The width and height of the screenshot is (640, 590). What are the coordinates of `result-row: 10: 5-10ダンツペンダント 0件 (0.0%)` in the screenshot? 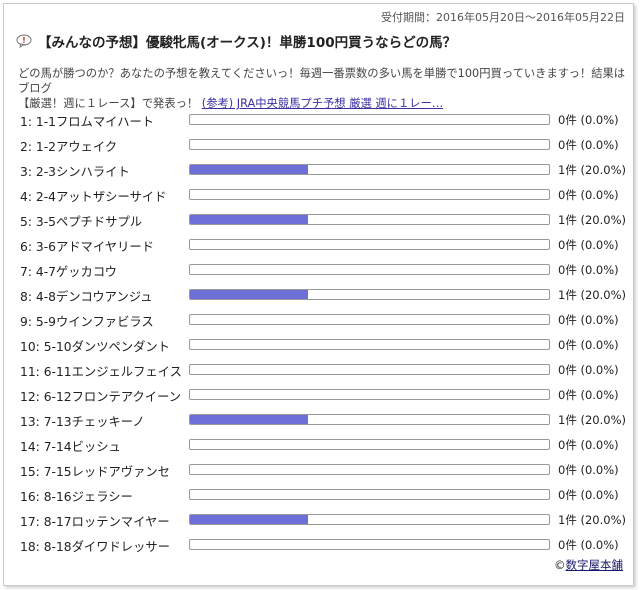 It's located at (323, 346).